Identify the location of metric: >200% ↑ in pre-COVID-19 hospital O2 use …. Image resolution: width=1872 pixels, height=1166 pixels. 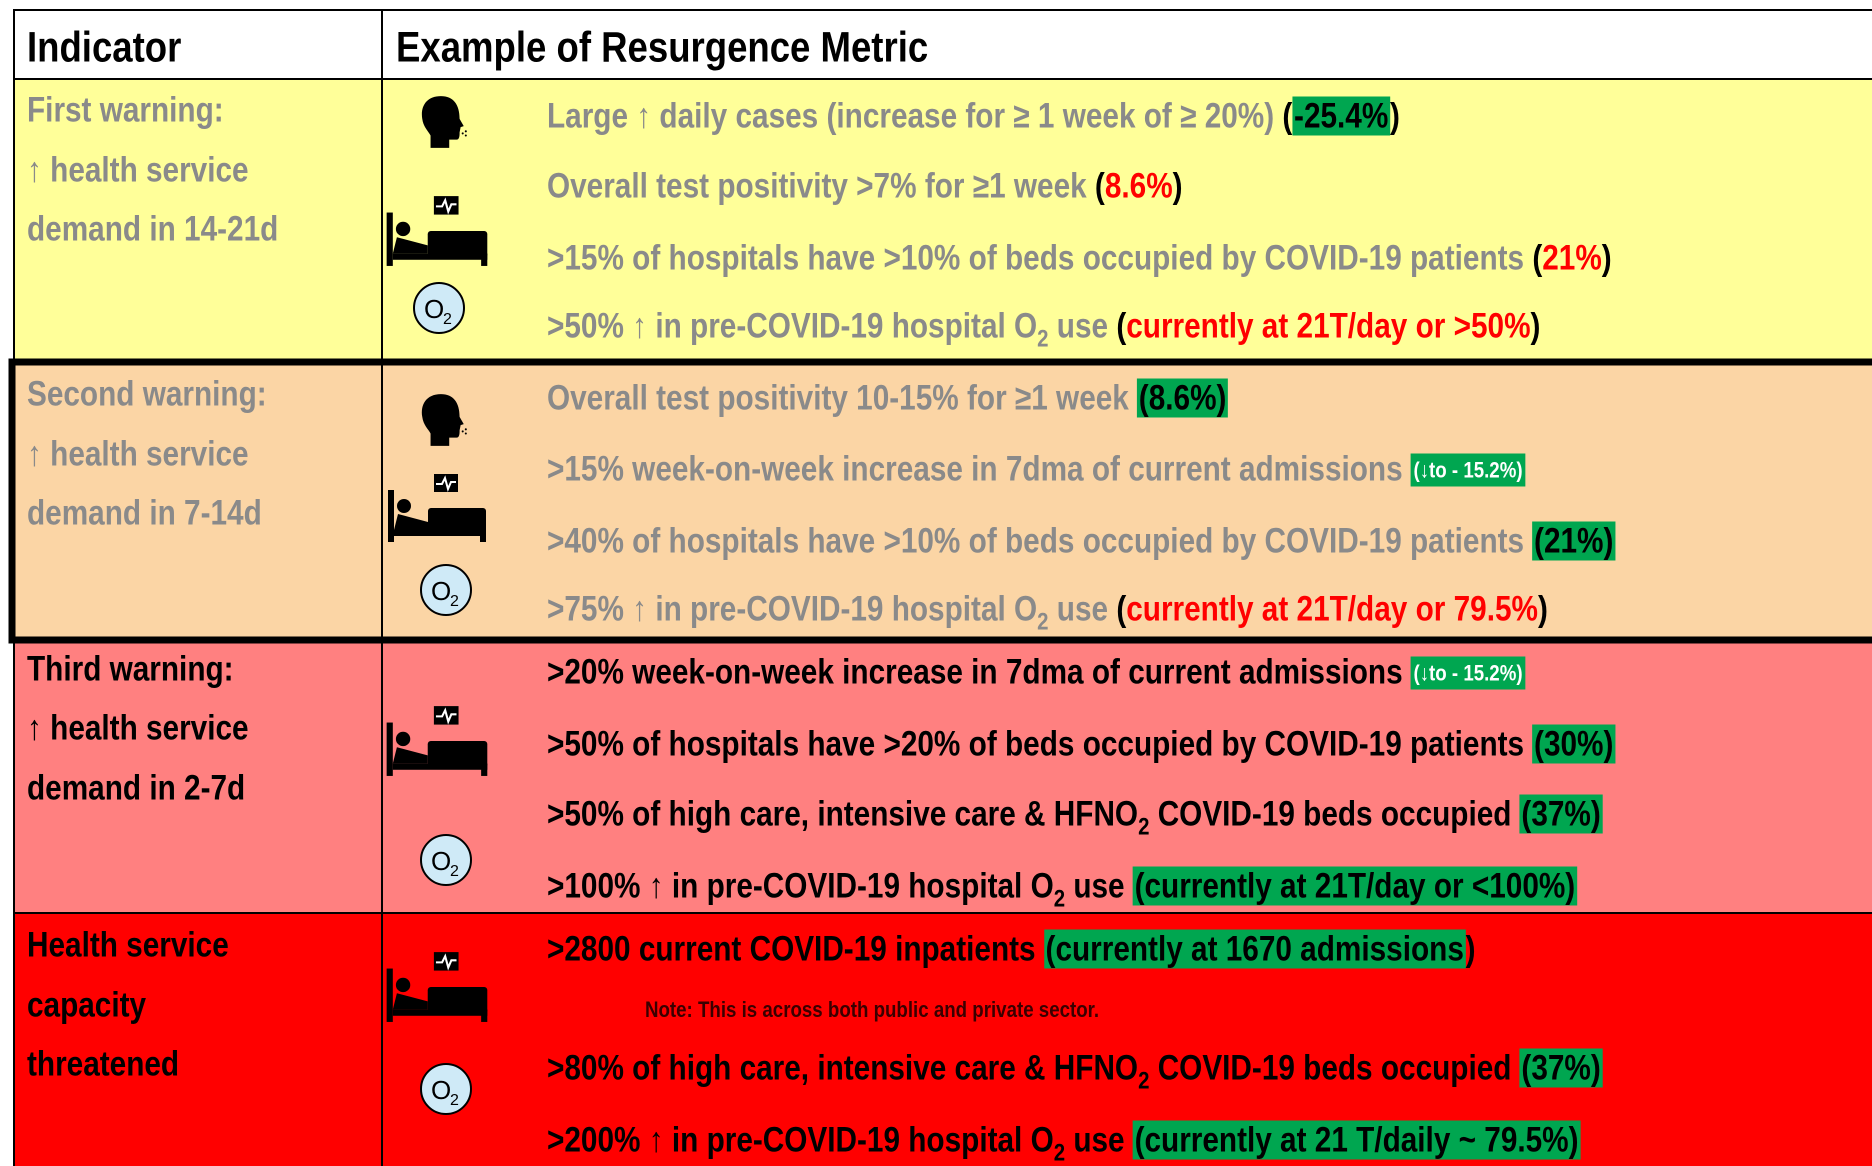
(1064, 1143).